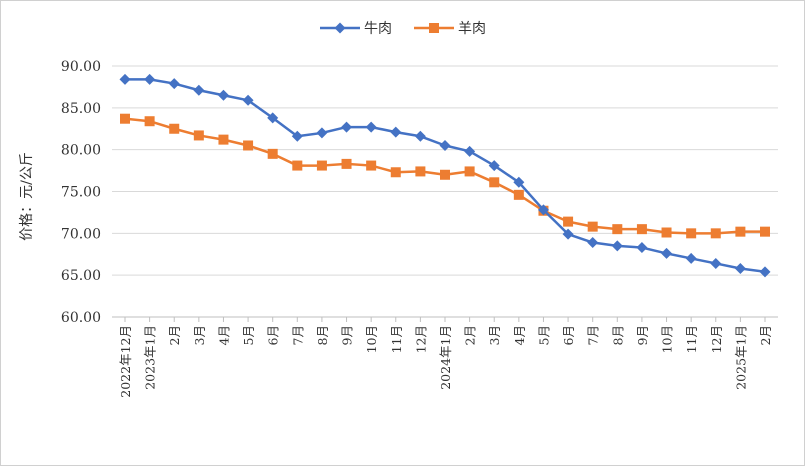 This screenshot has height=466, width=805. What do you see at coordinates (378, 29) in the screenshot?
I see `legend-label: 牛肉` at bounding box center [378, 29].